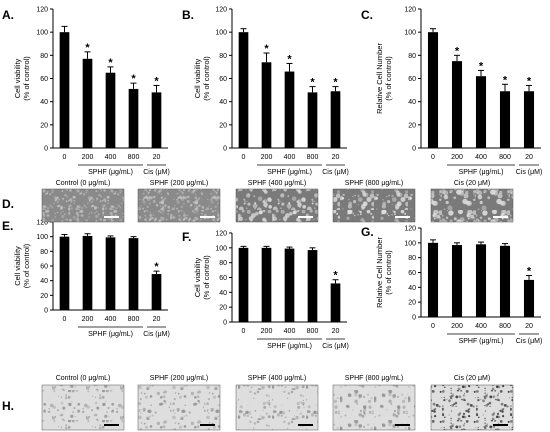 The height and width of the screenshot is (432, 550). Describe the element at coordinates (374, 183) in the screenshot. I see `micrograph-caption: SPHF (800 μg/mL)` at that location.